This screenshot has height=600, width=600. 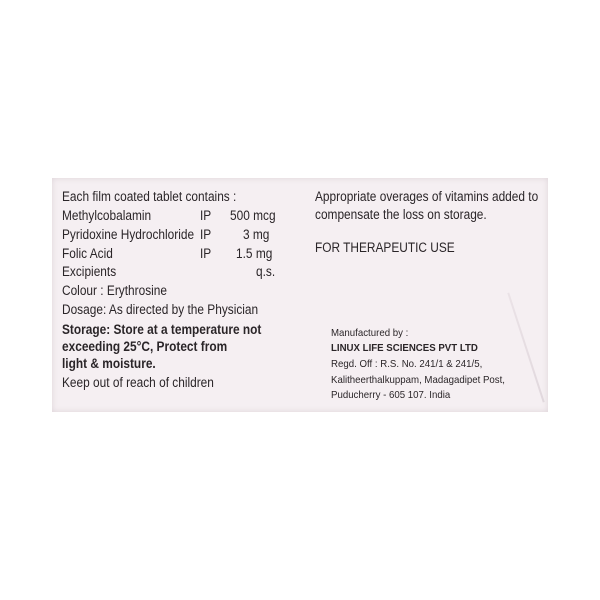 I want to click on ingredient-name: Methylcobalamin, so click(x=107, y=215).